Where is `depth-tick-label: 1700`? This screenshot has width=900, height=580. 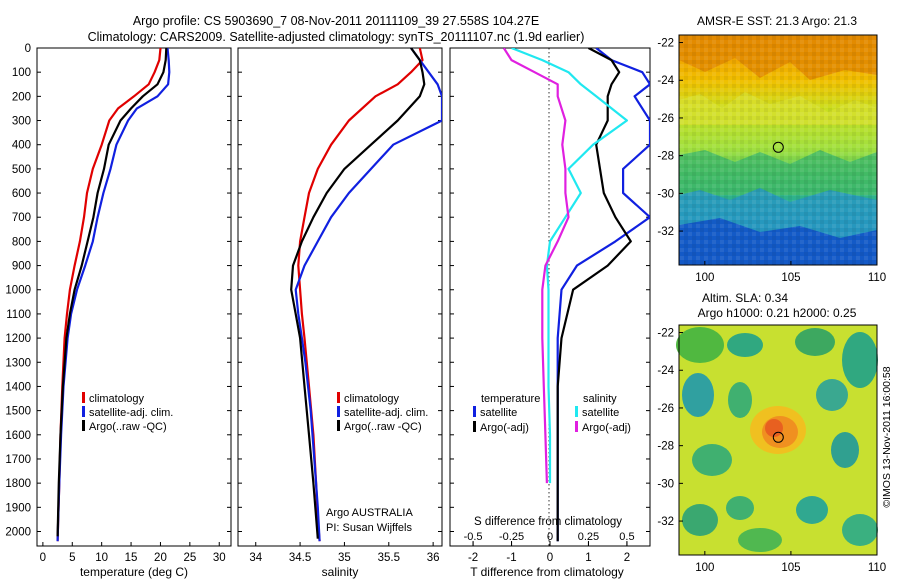 depth-tick-label: 1700 is located at coordinates (18, 460).